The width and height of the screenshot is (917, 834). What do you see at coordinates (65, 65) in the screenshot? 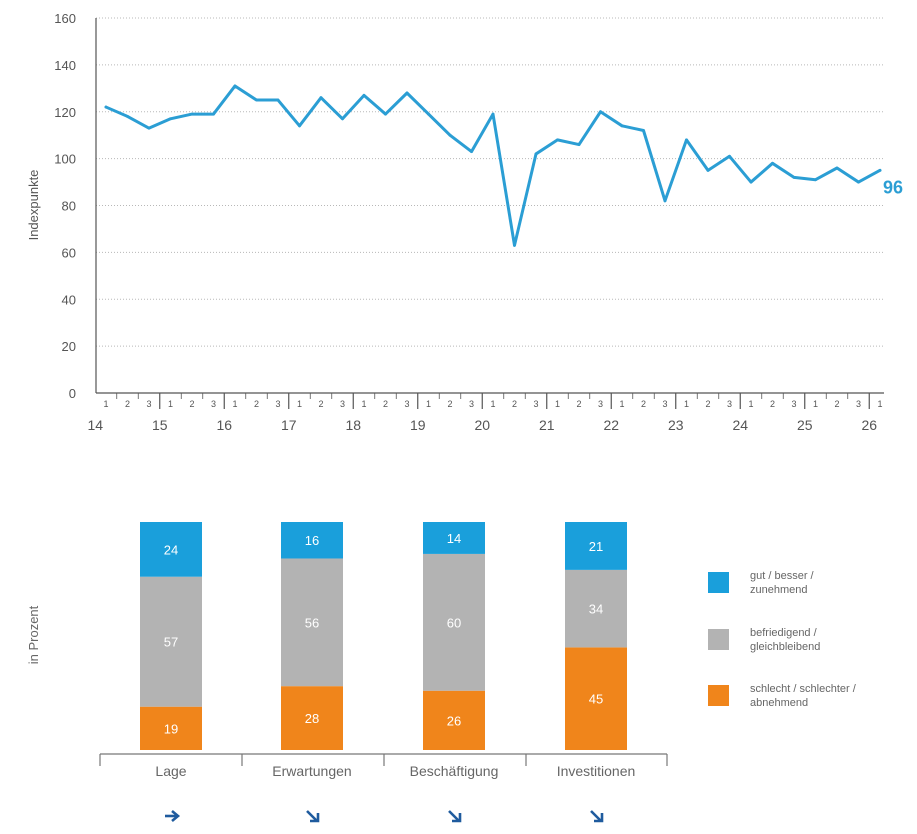
I see `y-tick-label: 140` at bounding box center [65, 65].